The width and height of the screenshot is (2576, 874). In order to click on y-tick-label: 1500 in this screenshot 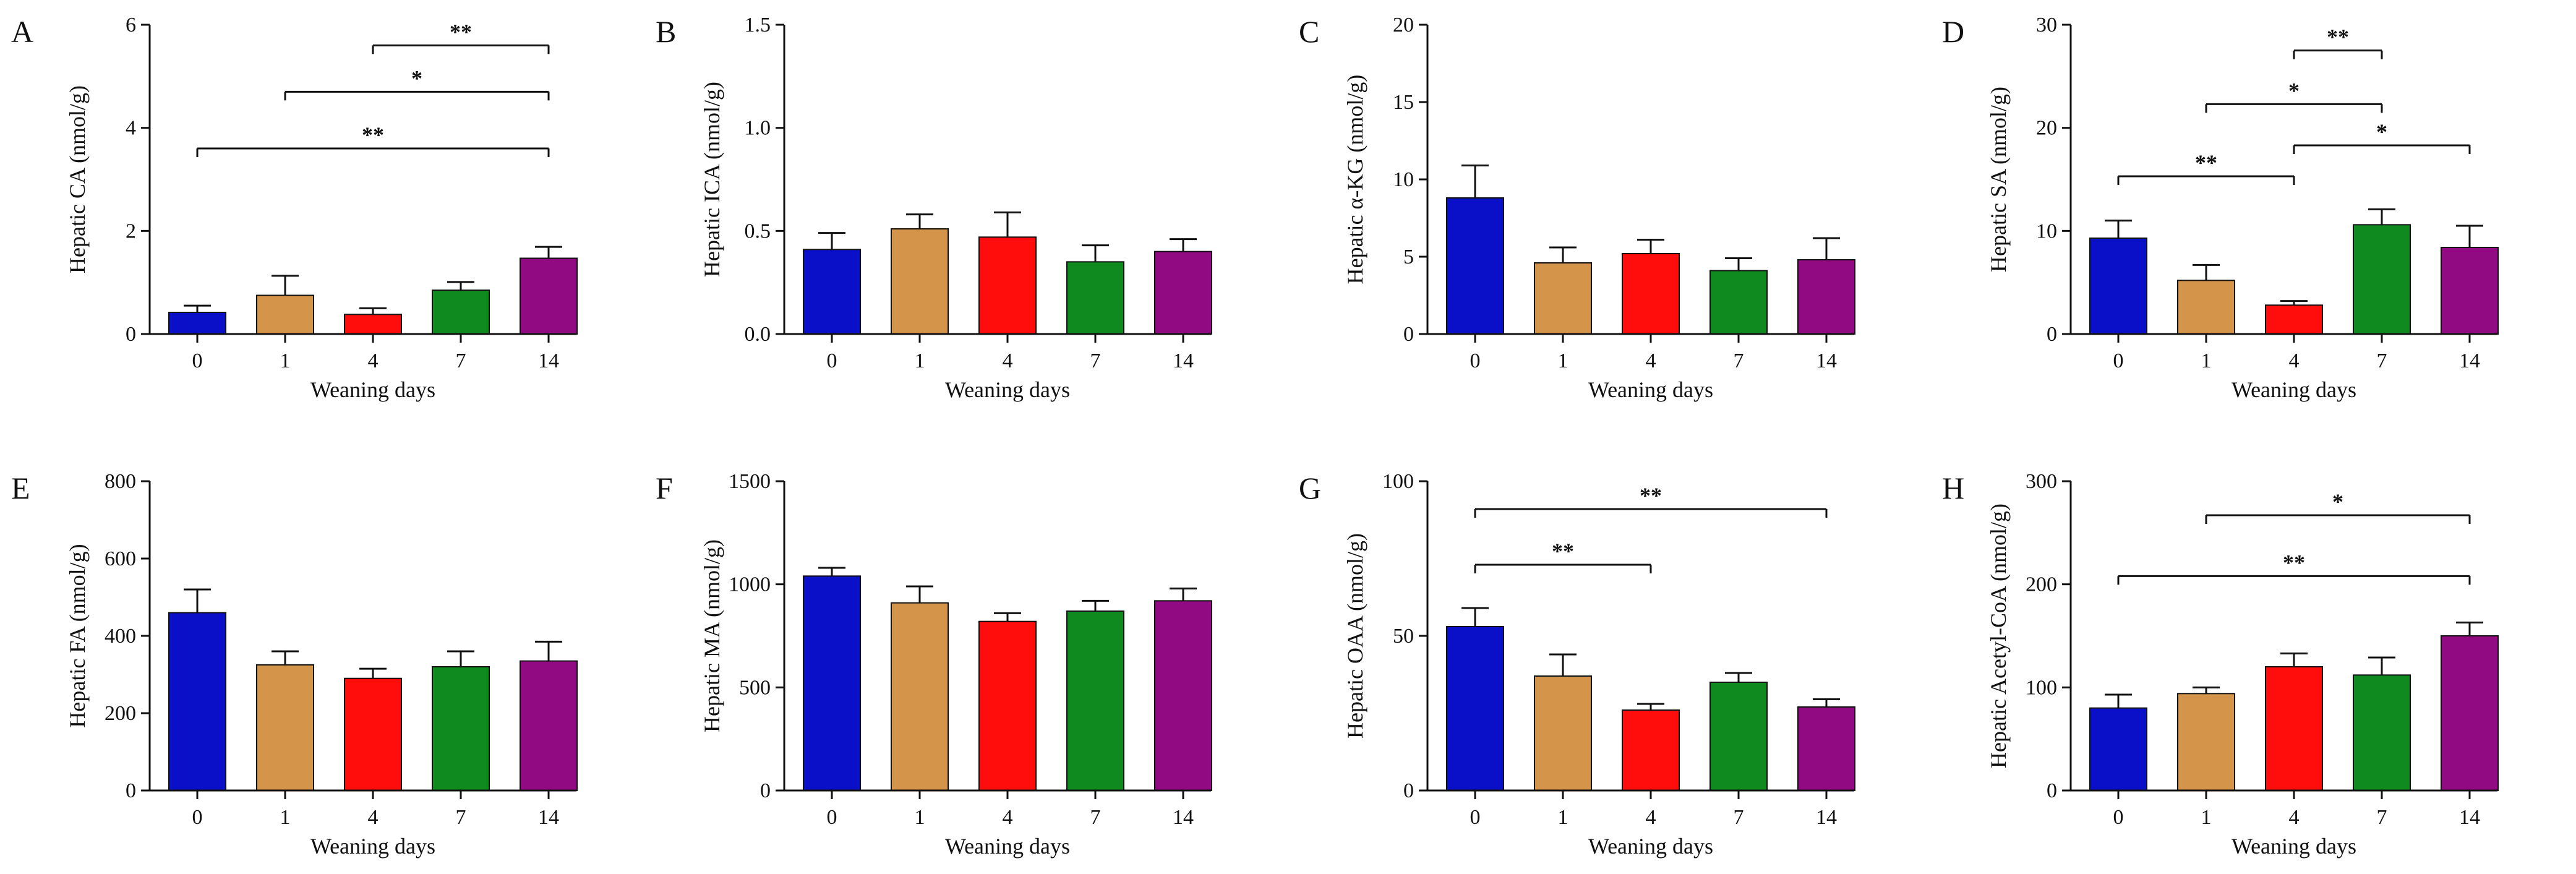, I will do `click(750, 482)`.